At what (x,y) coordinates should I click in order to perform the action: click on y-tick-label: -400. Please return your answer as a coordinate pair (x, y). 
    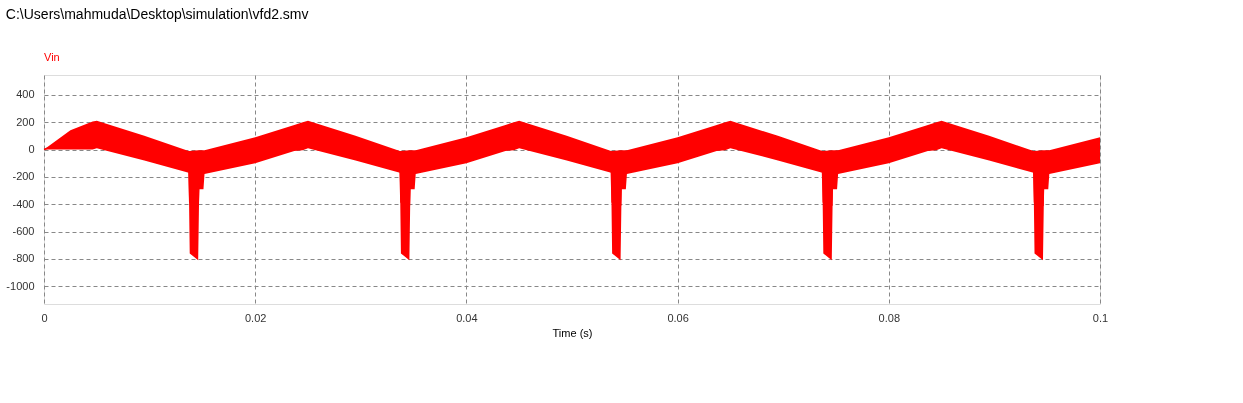
    Looking at the image, I should click on (23, 203).